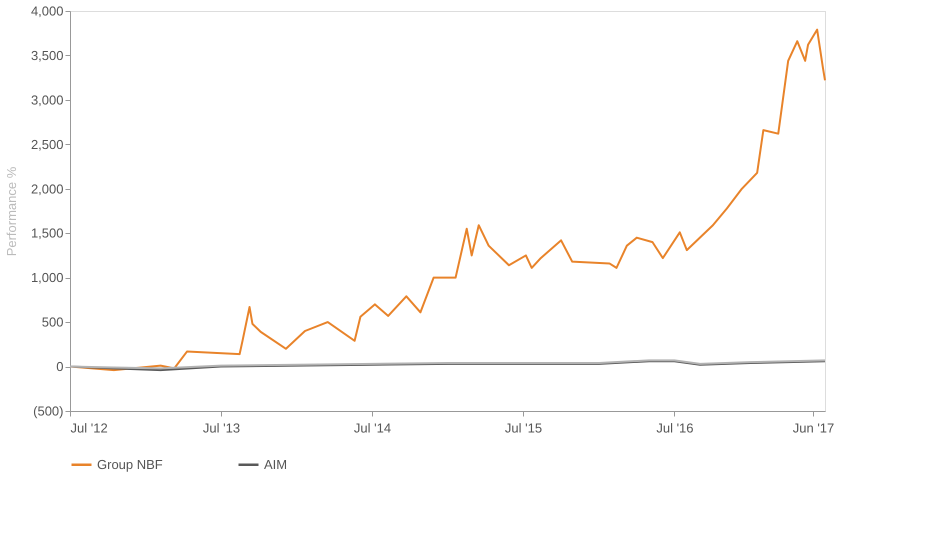 This screenshot has width=927, height=544. I want to click on y-axis-title: Performance %, so click(11, 211).